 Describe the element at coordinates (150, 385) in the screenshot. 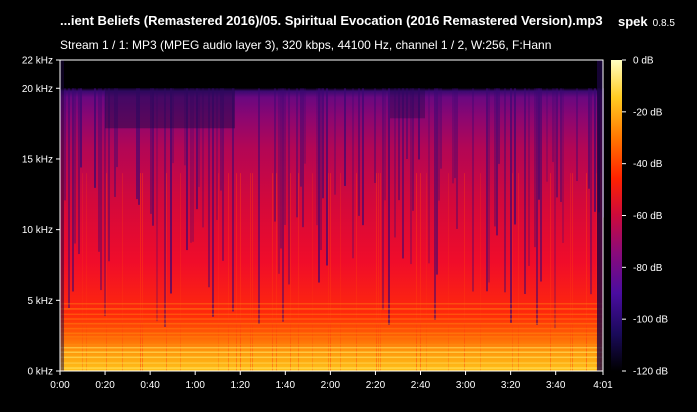

I see `x-tick-label: 0:40` at that location.